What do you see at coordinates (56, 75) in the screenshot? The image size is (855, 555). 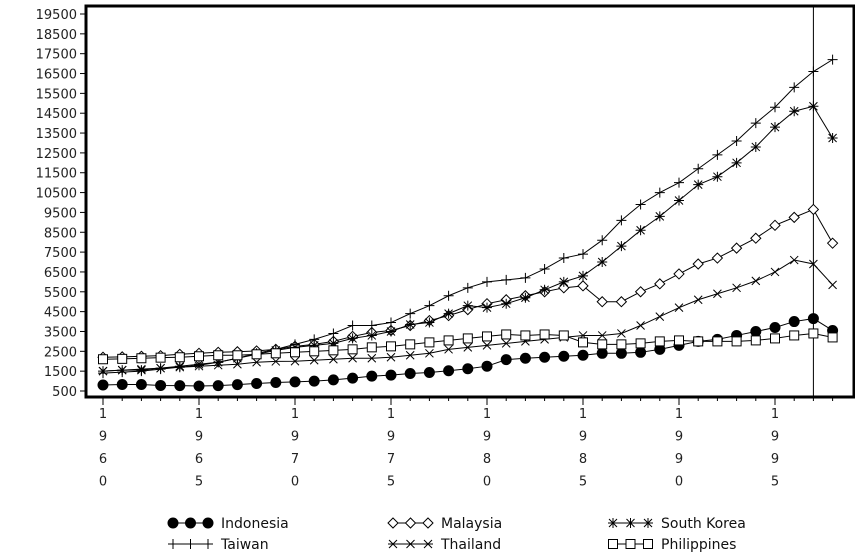 I see `y-tick-label: 16500` at bounding box center [56, 75].